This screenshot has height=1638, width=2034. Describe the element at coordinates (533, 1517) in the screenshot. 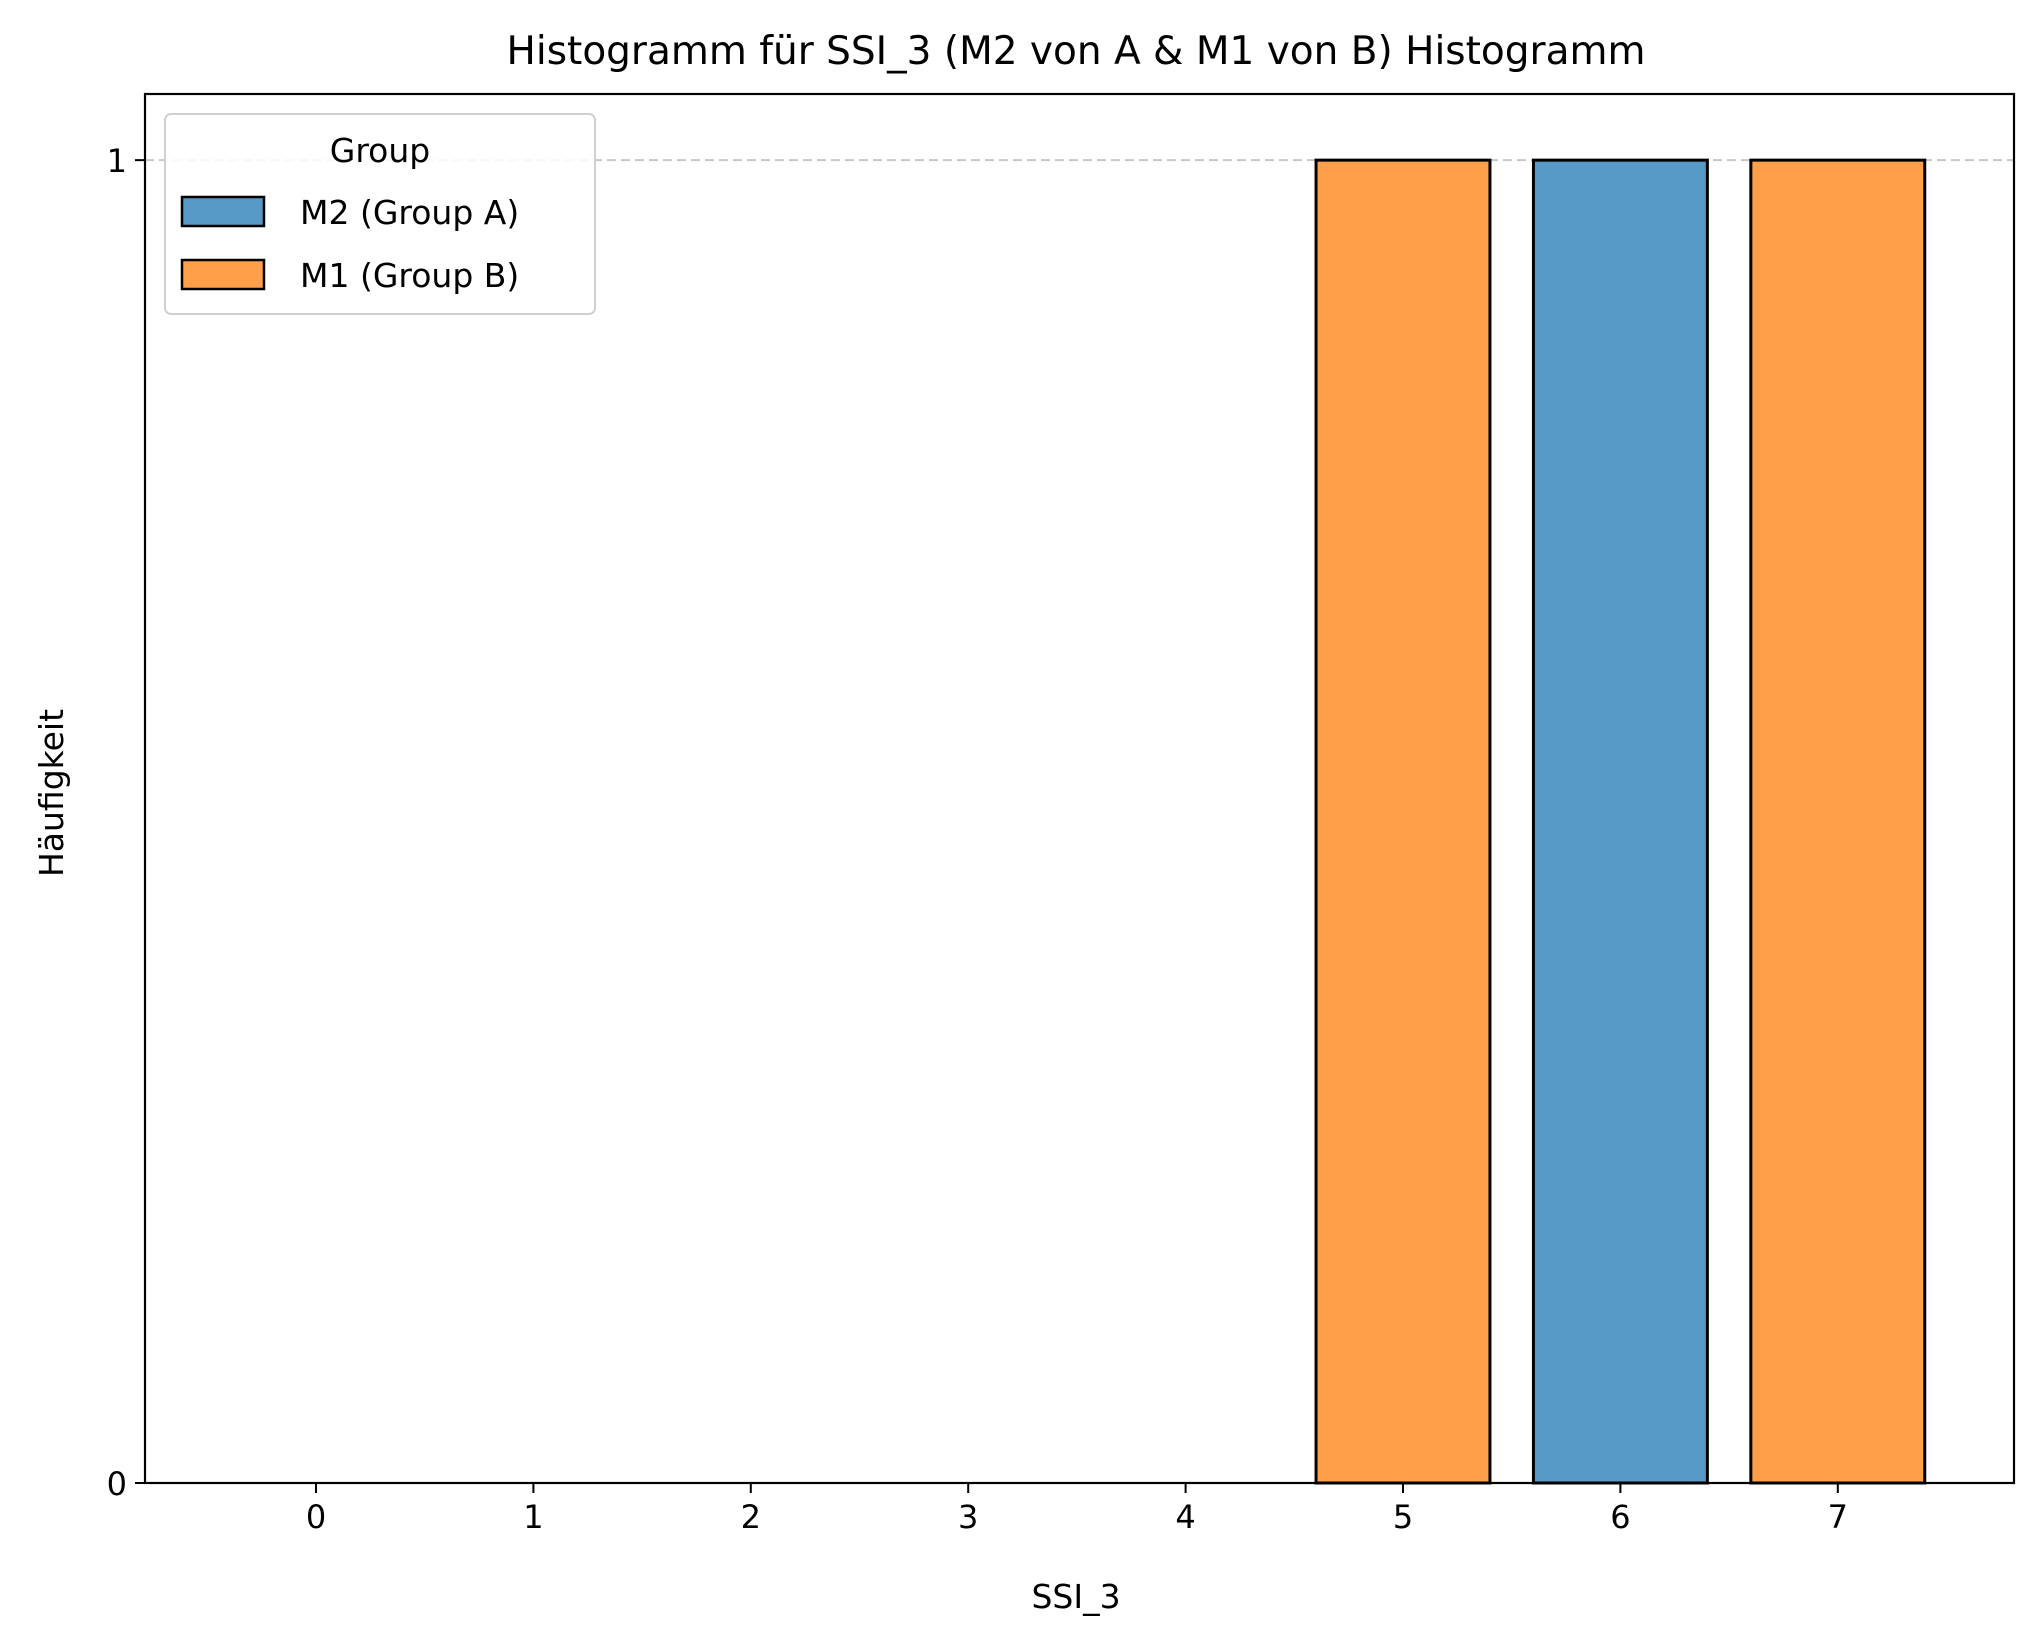

I see `x-tick-label: 1` at that location.